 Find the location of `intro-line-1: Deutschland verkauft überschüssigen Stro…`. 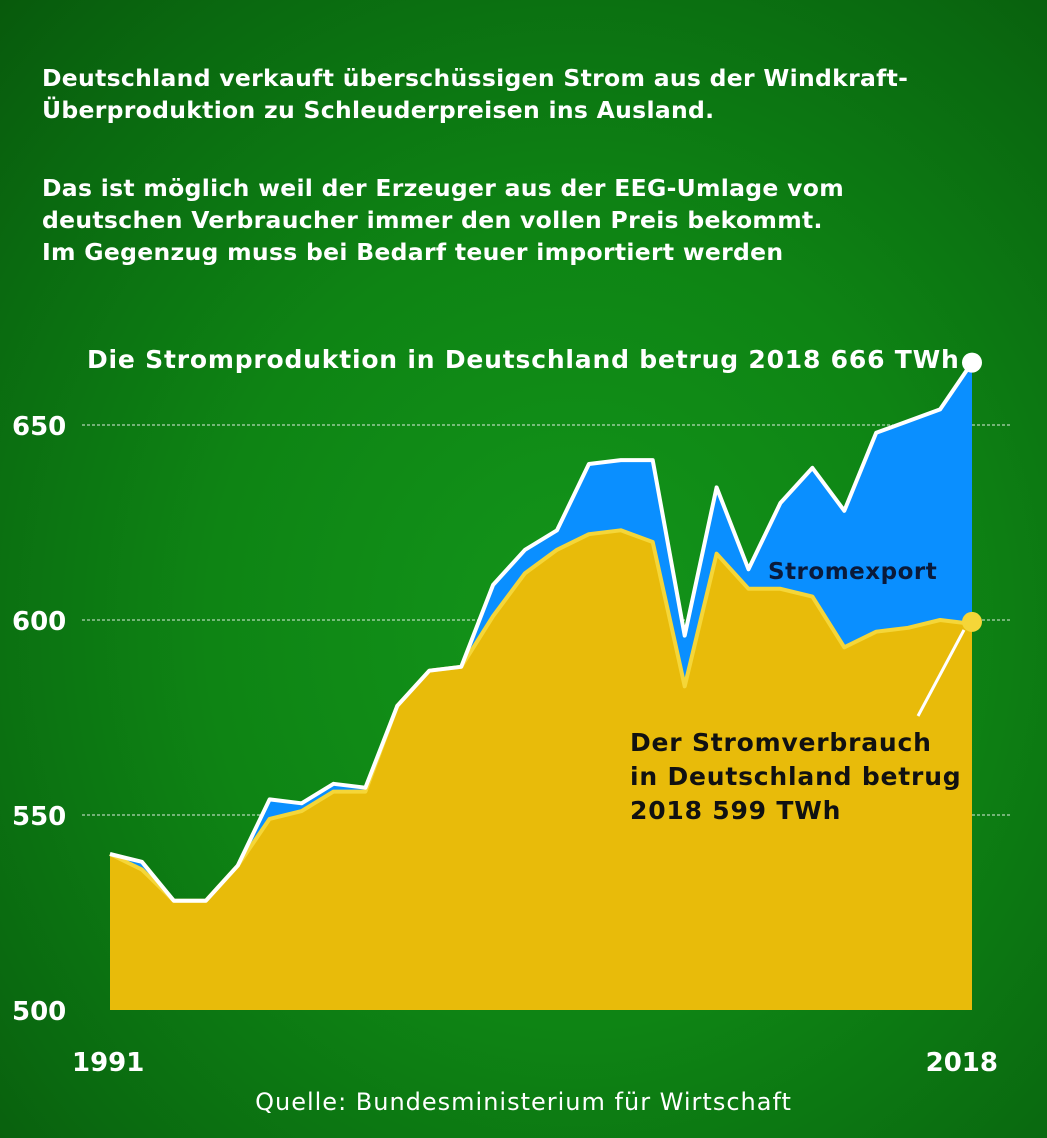

intro-line-1: Deutschland verkauft überschüssigen Stro… is located at coordinates (475, 78).